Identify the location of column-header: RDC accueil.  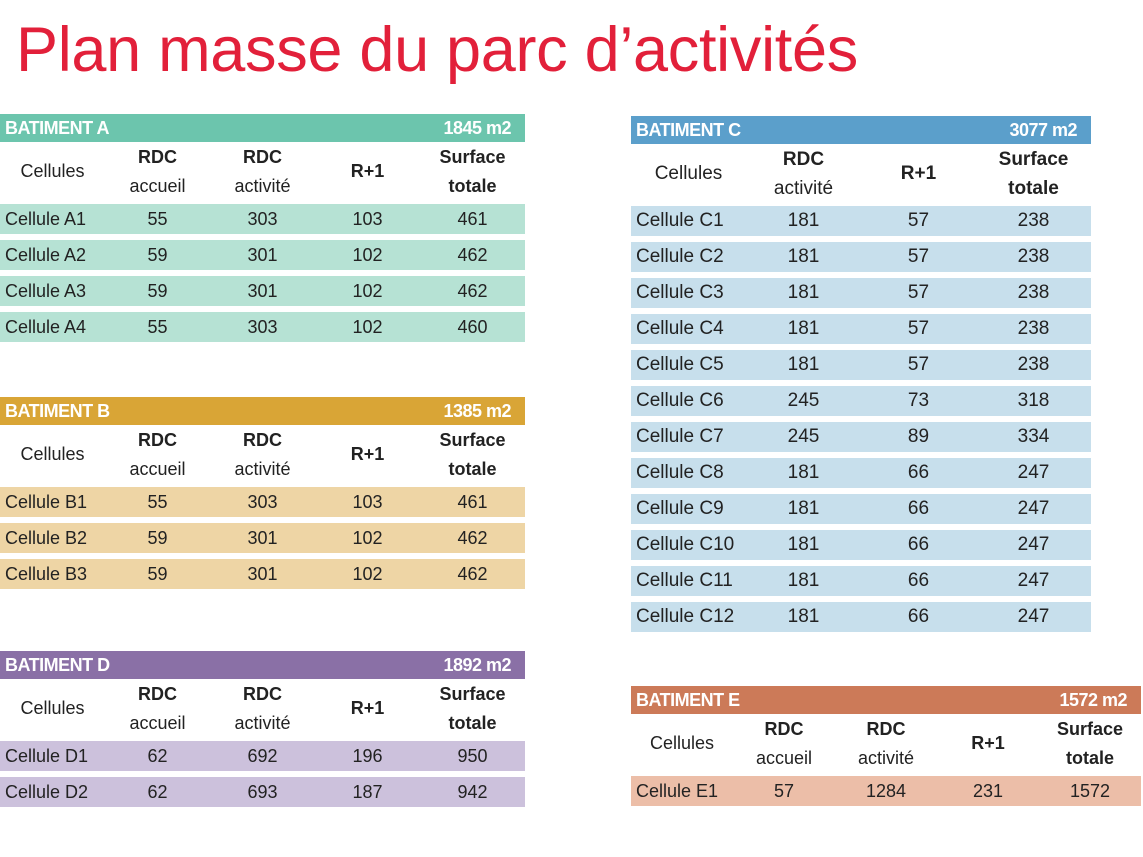
(157, 172).